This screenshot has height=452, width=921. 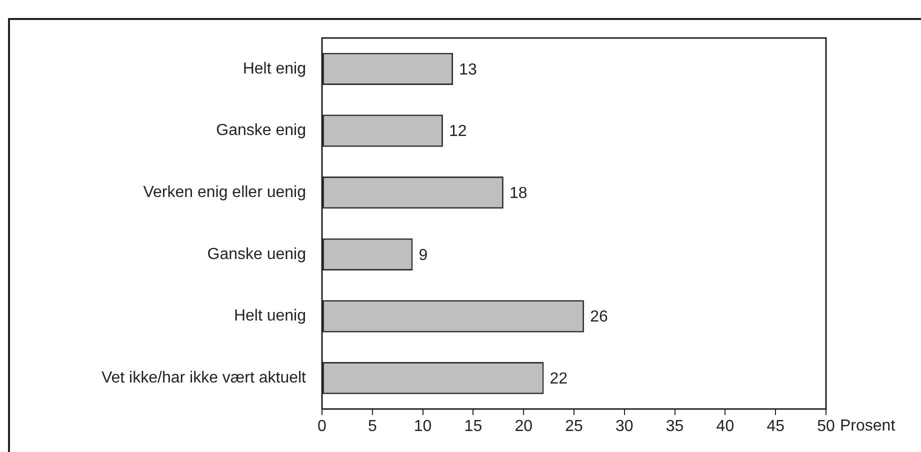 I want to click on x-tick-label: 20, so click(x=523, y=427).